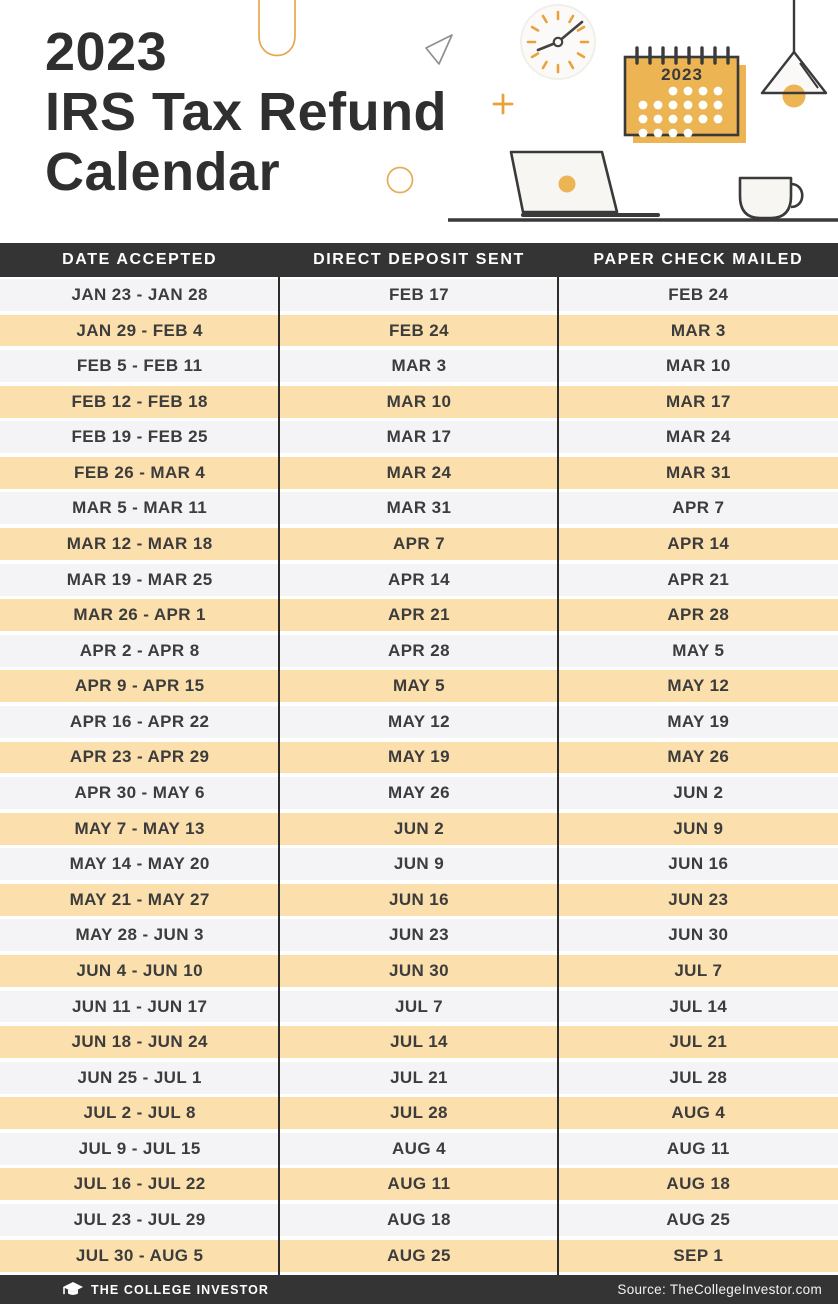  I want to click on table-row: MAY 21 - MAY 27 JUN 16 JUN 23, so click(419, 899).